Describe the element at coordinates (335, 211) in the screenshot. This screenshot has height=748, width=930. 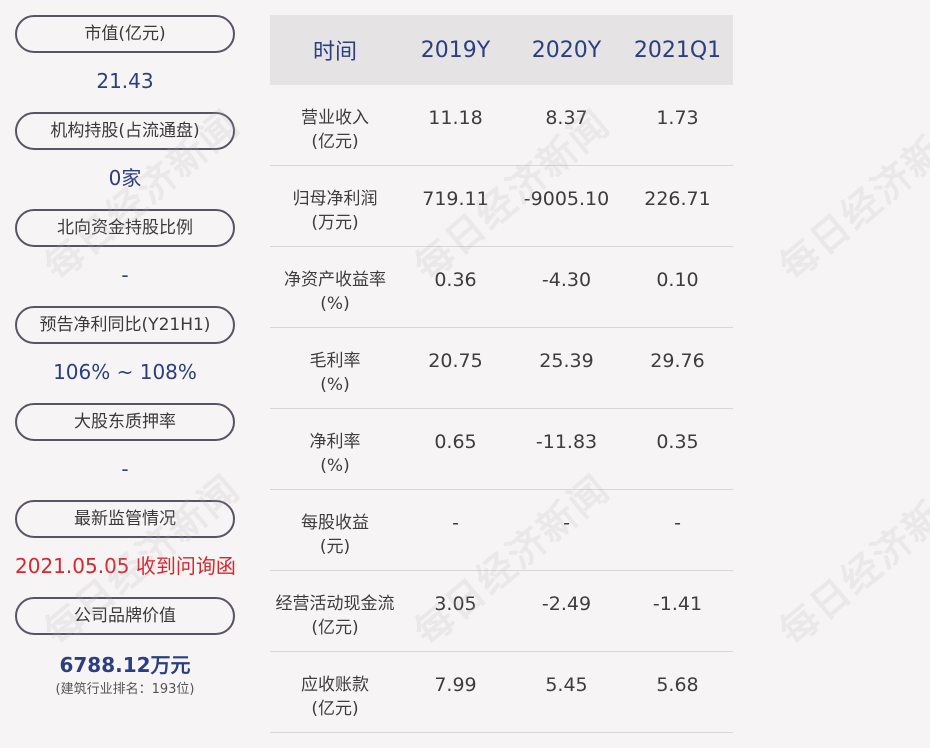
I see `row-label: 归母净利润 (万元)` at that location.